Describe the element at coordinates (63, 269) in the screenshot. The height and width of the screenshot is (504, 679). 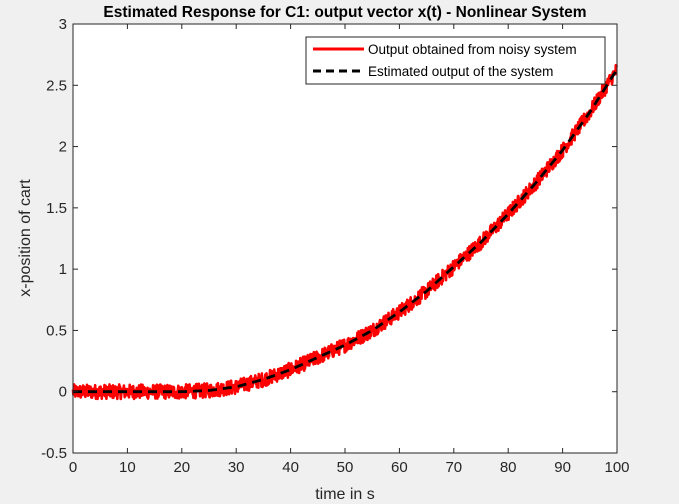
I see `y-tick-label: 1` at that location.